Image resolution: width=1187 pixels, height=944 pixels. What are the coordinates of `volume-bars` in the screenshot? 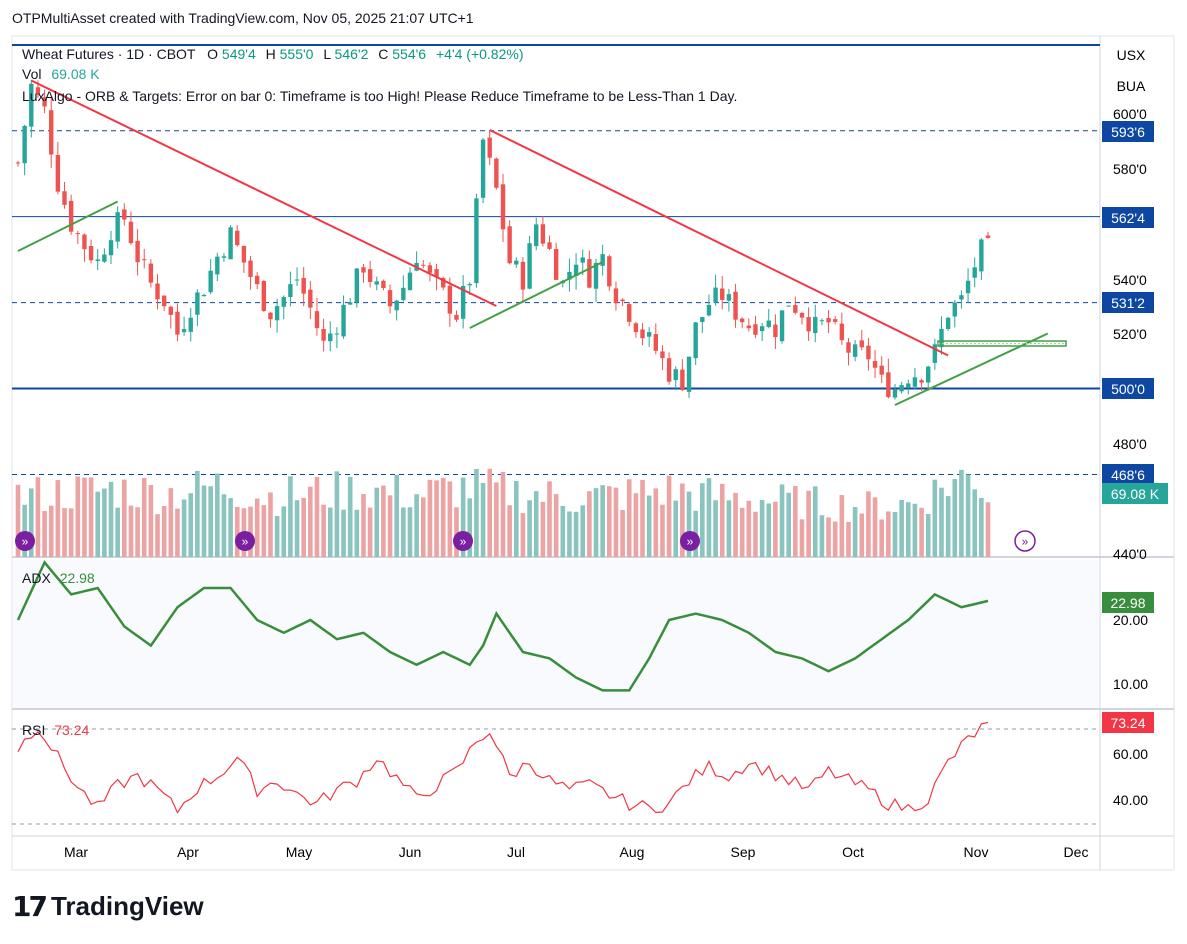 It's located at (503, 512).